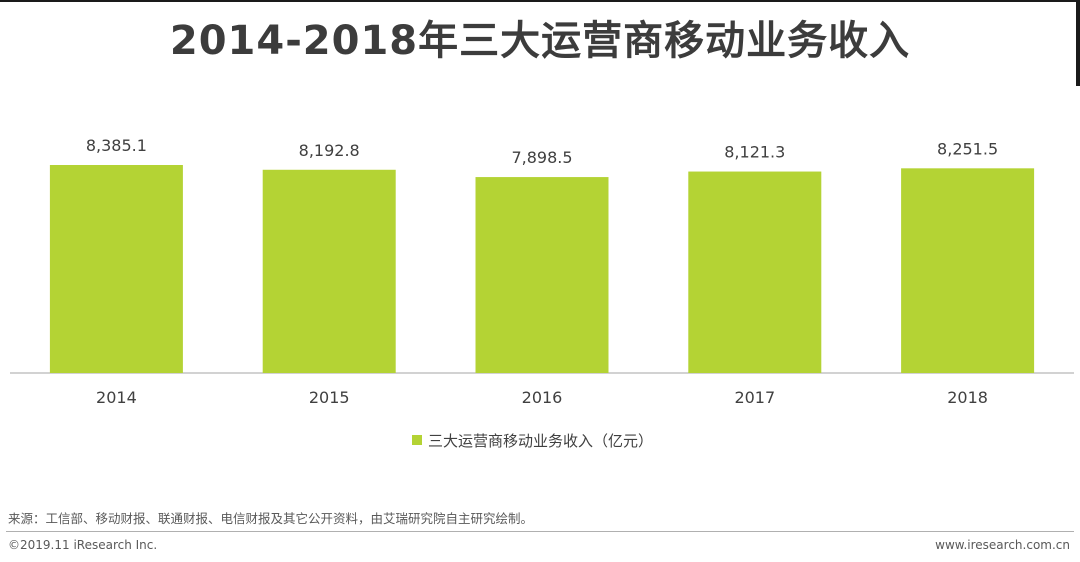 The height and width of the screenshot is (562, 1080). I want to click on bar-2018, so click(968, 270).